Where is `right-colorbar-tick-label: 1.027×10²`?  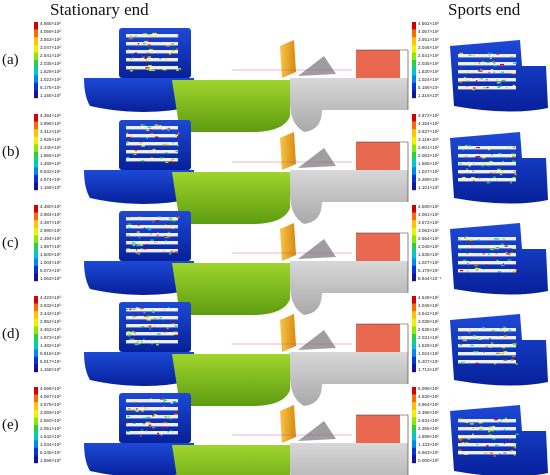
right-colorbar-tick-label: 1.027×10² is located at coordinates (428, 262).